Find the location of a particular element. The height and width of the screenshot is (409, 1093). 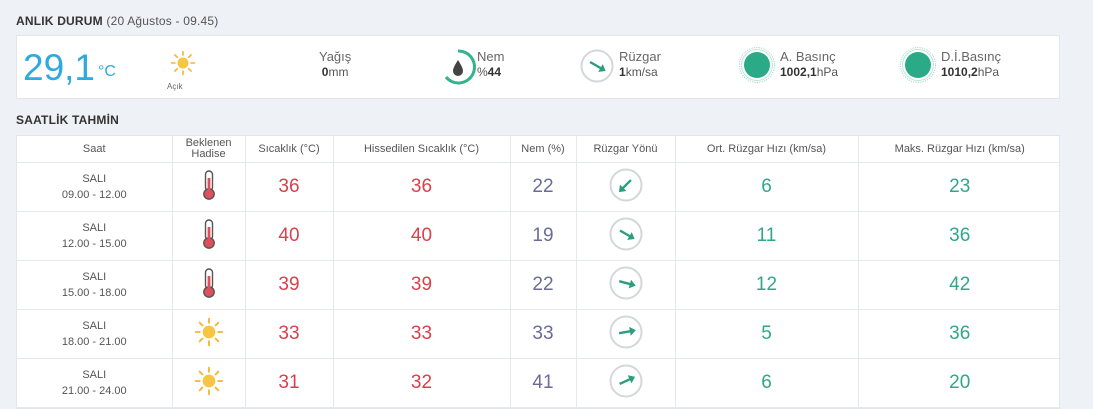

time-cell: SALI 18.00 - 21.00 is located at coordinates (95, 334).